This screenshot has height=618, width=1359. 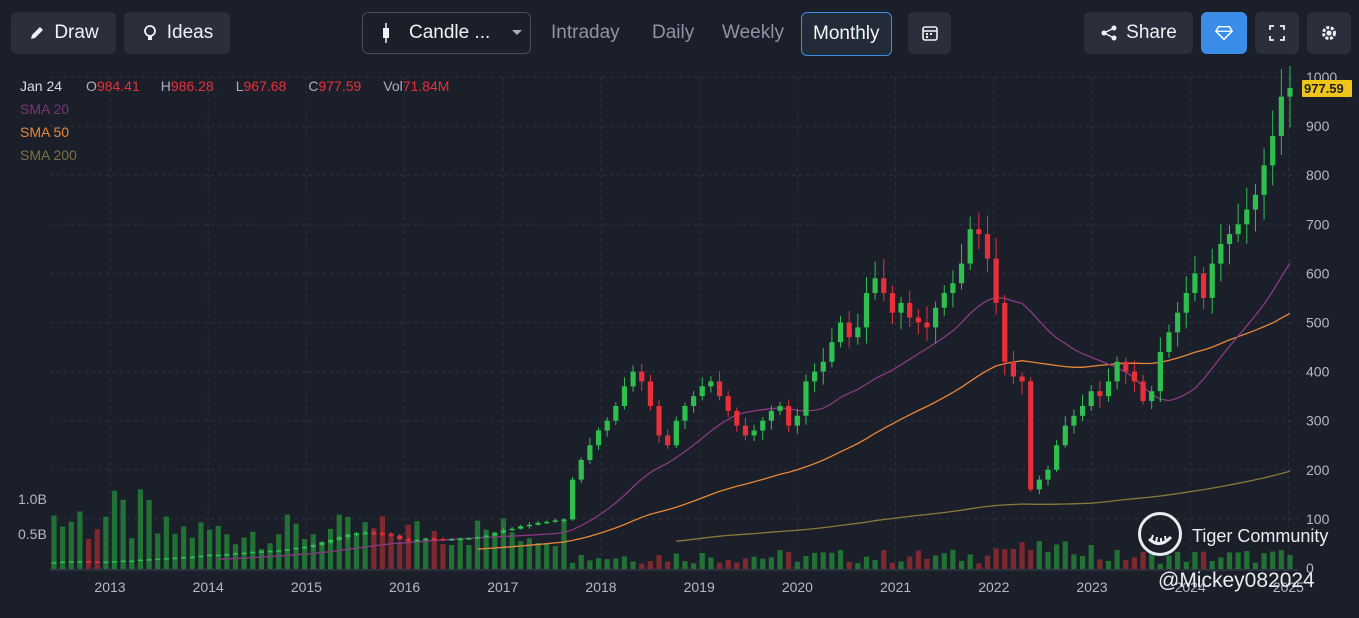 What do you see at coordinates (109, 587) in the screenshot?
I see `x-tick-label: 2013` at bounding box center [109, 587].